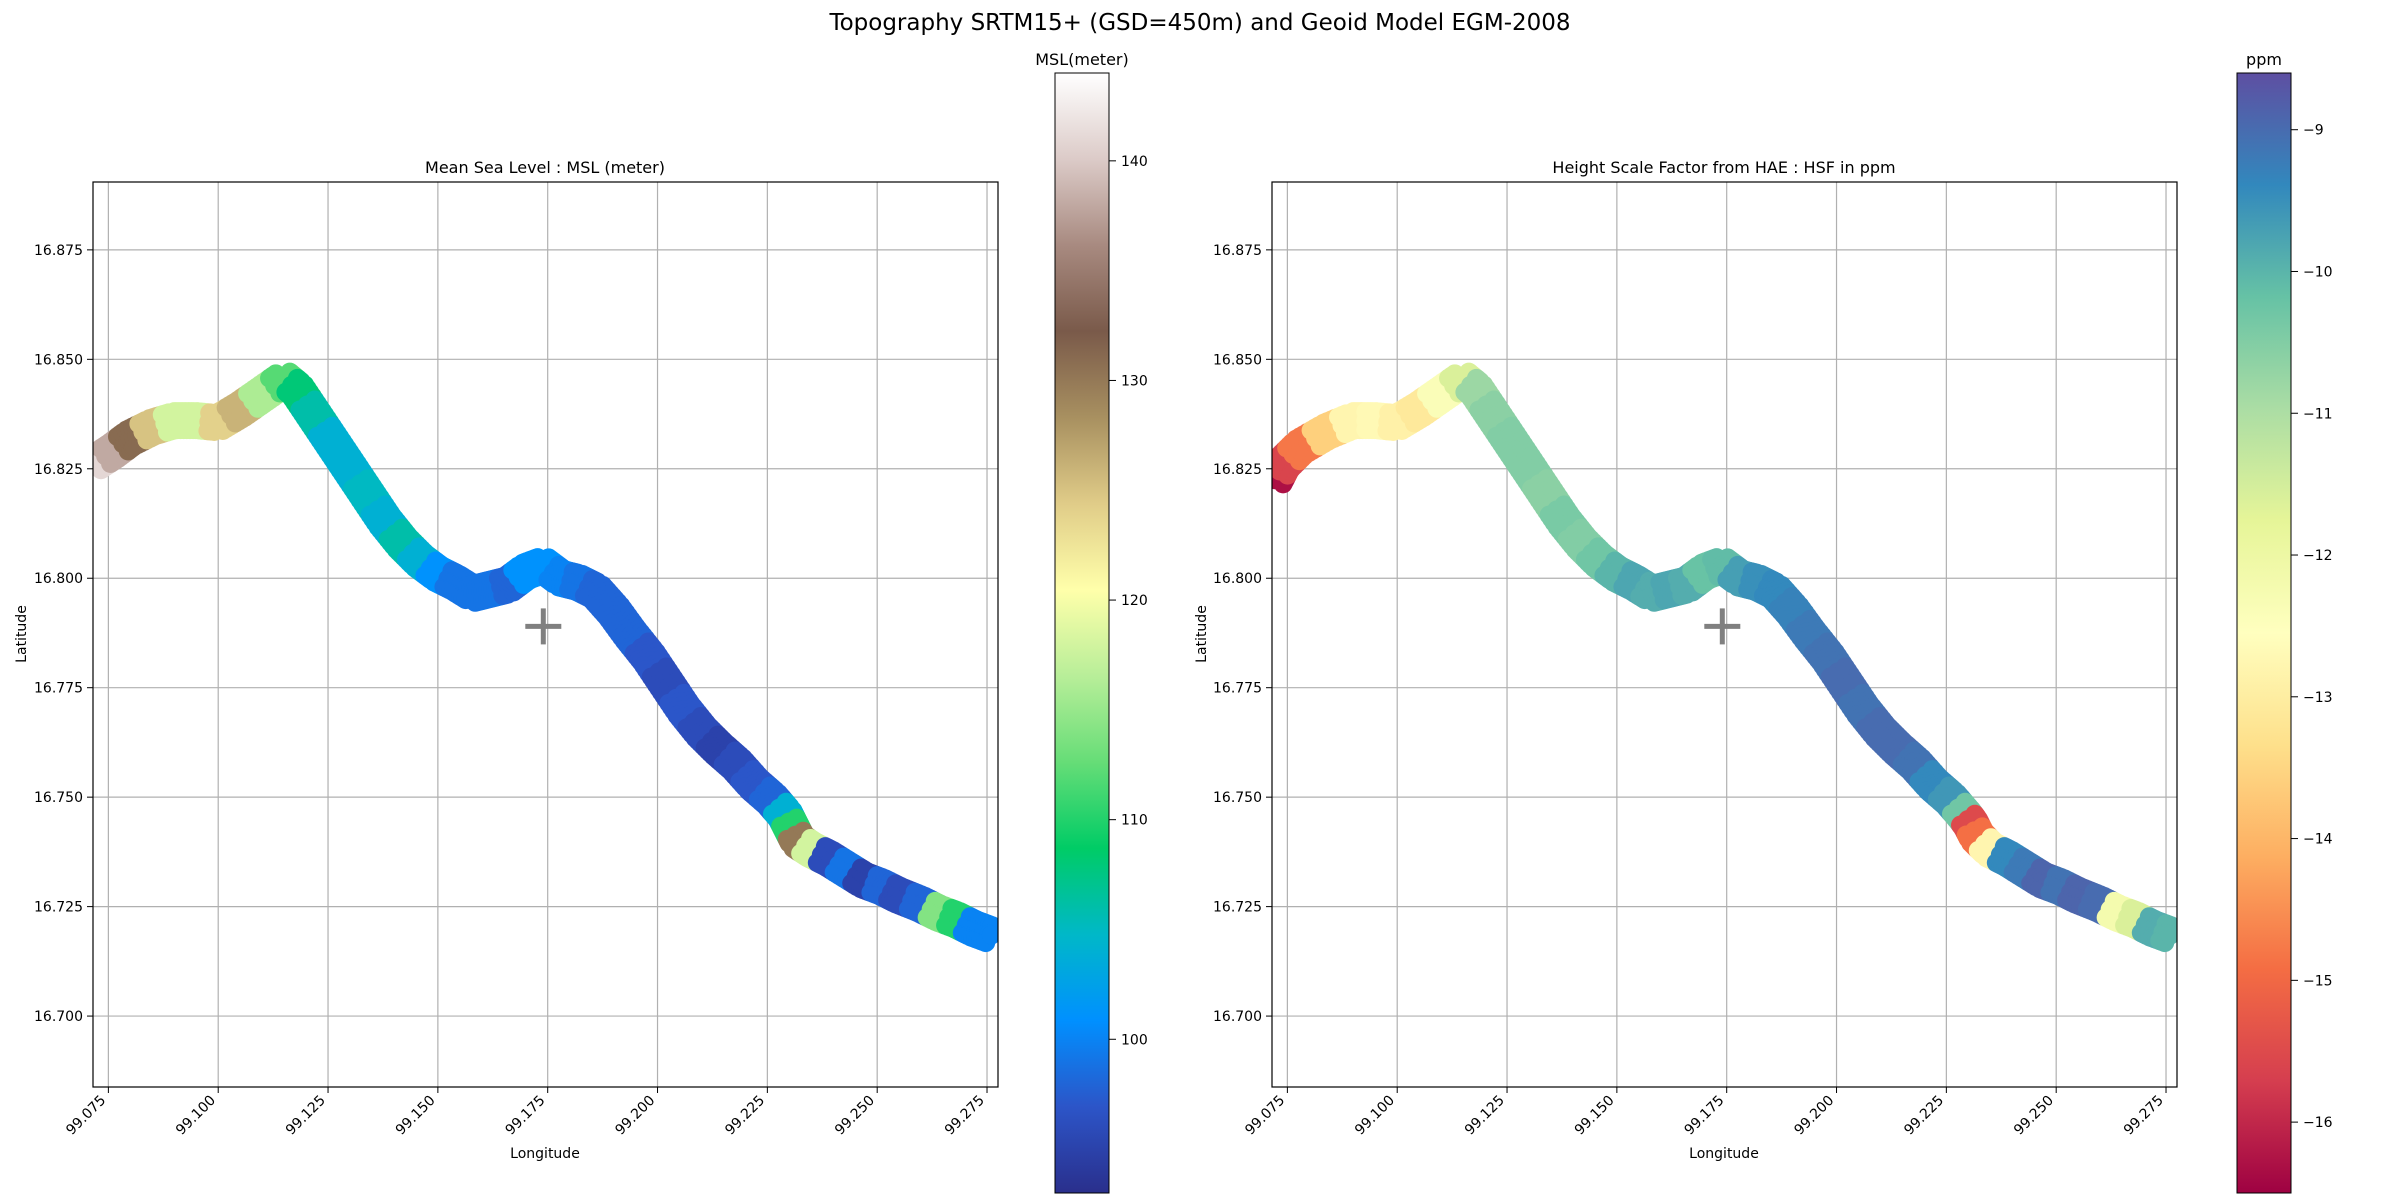 The width and height of the screenshot is (2400, 1200). Describe the element at coordinates (1134, 821) in the screenshot. I see `colorbar-tick-label: 110` at that location.